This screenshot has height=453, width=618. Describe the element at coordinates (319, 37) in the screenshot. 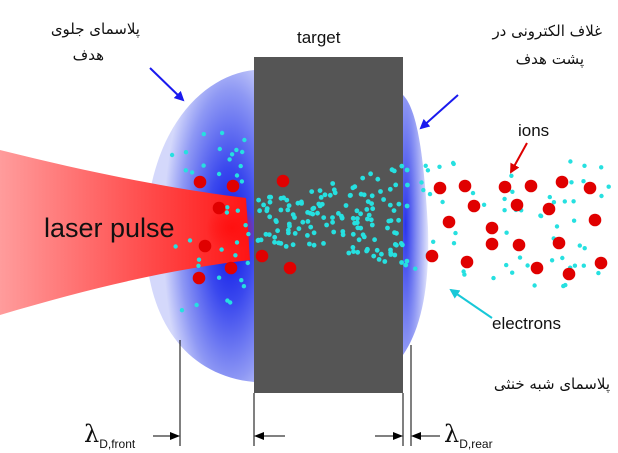

I see `target-label: target` at that location.